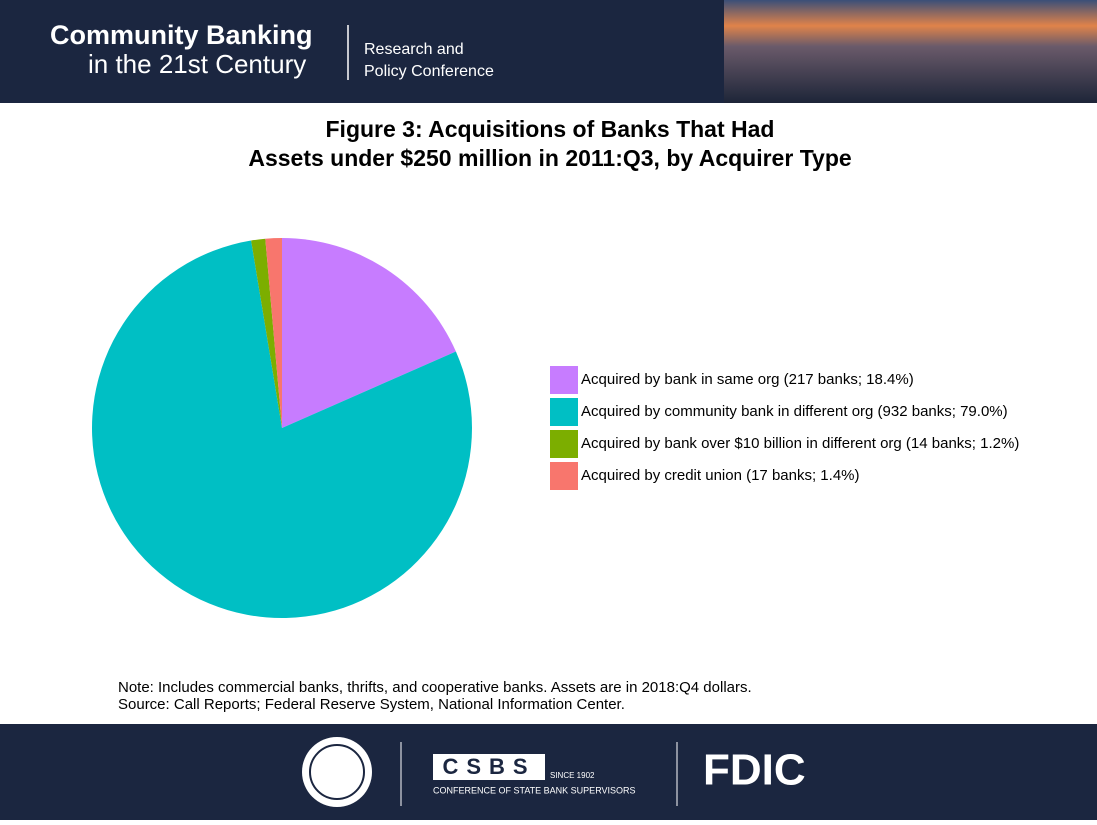 This screenshot has height=825, width=1097. Describe the element at coordinates (197, 64) in the screenshot. I see `header-title: in the 21st Century` at that location.